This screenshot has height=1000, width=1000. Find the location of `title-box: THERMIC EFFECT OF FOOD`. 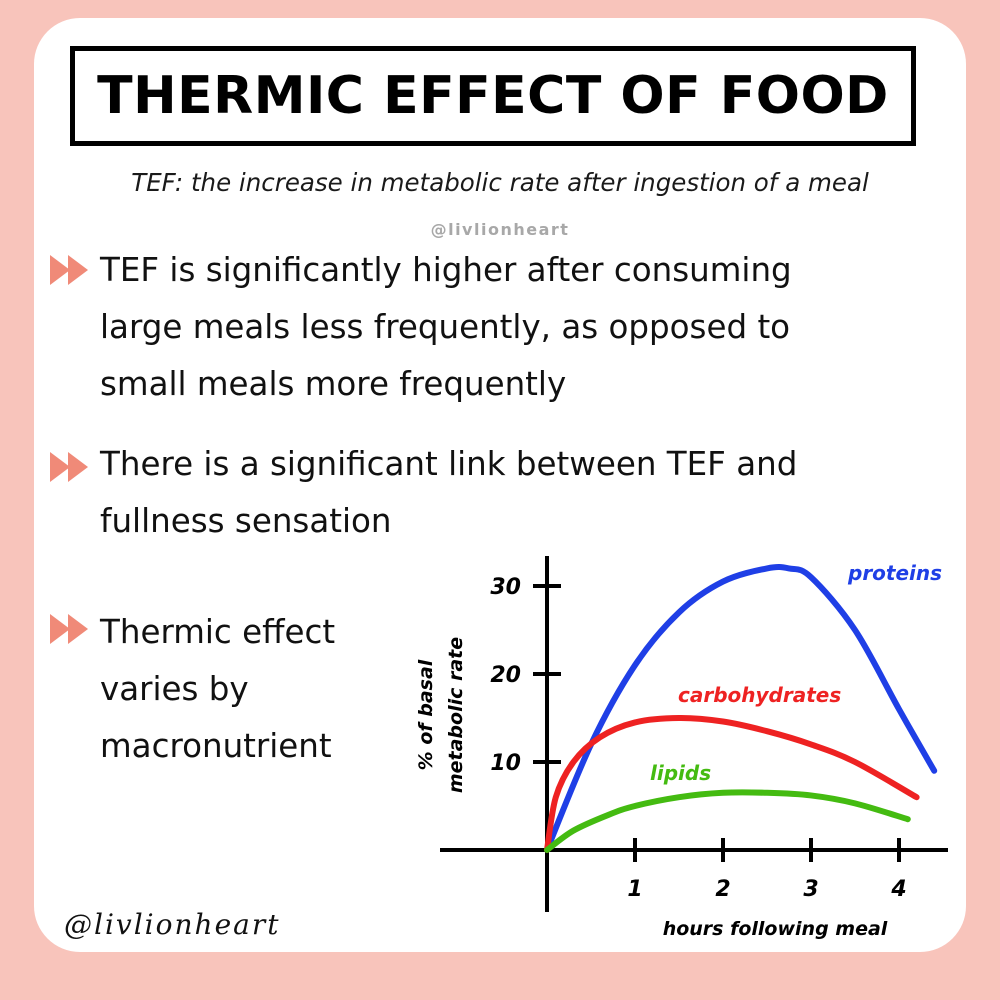

title-box: THERMIC EFFECT OF FOOD is located at coordinates (493, 96).